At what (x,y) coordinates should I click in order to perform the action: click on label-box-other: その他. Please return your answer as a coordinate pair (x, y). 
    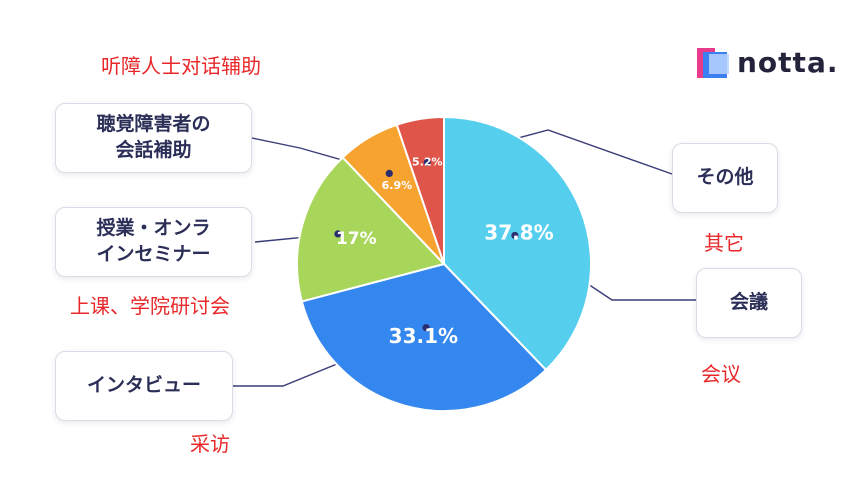
    Looking at the image, I should click on (725, 178).